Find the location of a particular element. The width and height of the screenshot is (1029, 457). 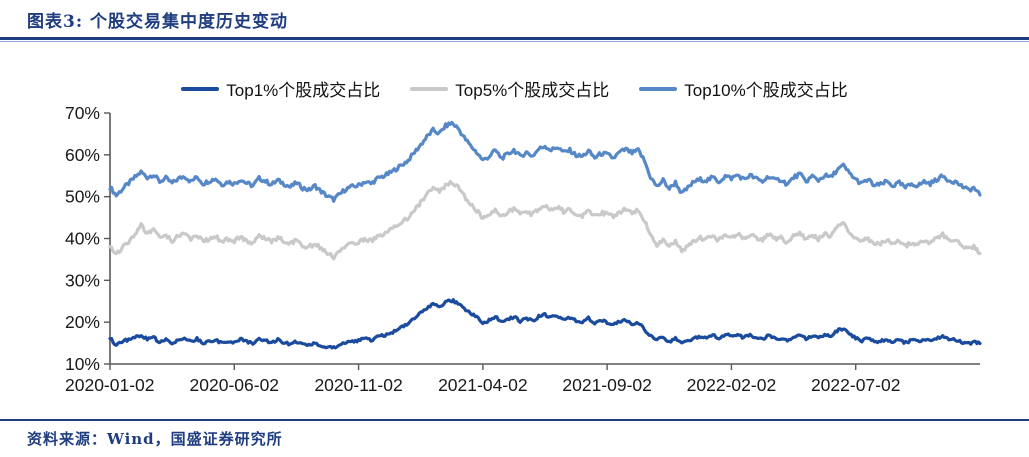

legend-item-top10: Top10%个股成交占比 is located at coordinates (743, 88).